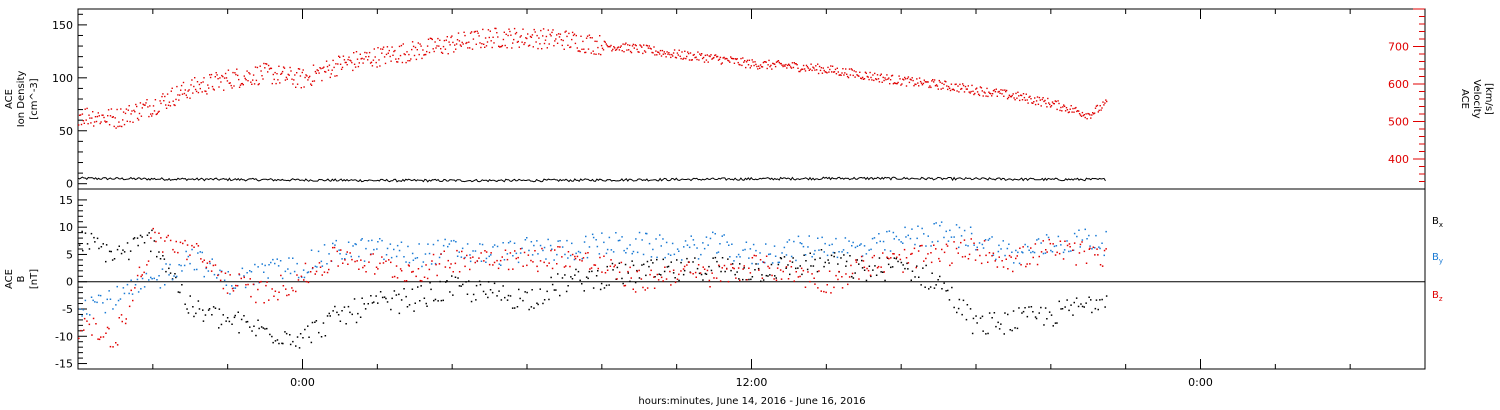  I want to click on top-right-tick-label: 500, so click(1398, 122).